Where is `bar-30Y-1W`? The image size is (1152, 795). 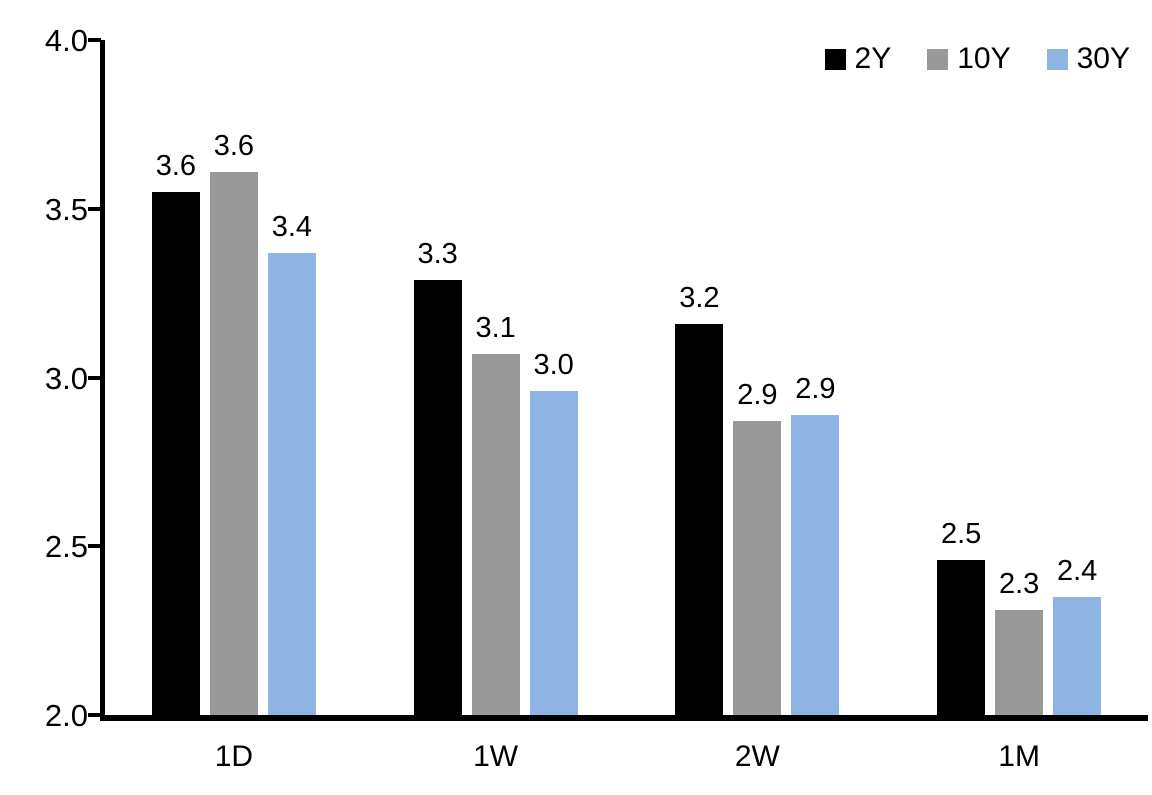
bar-30Y-1W is located at coordinates (553, 553).